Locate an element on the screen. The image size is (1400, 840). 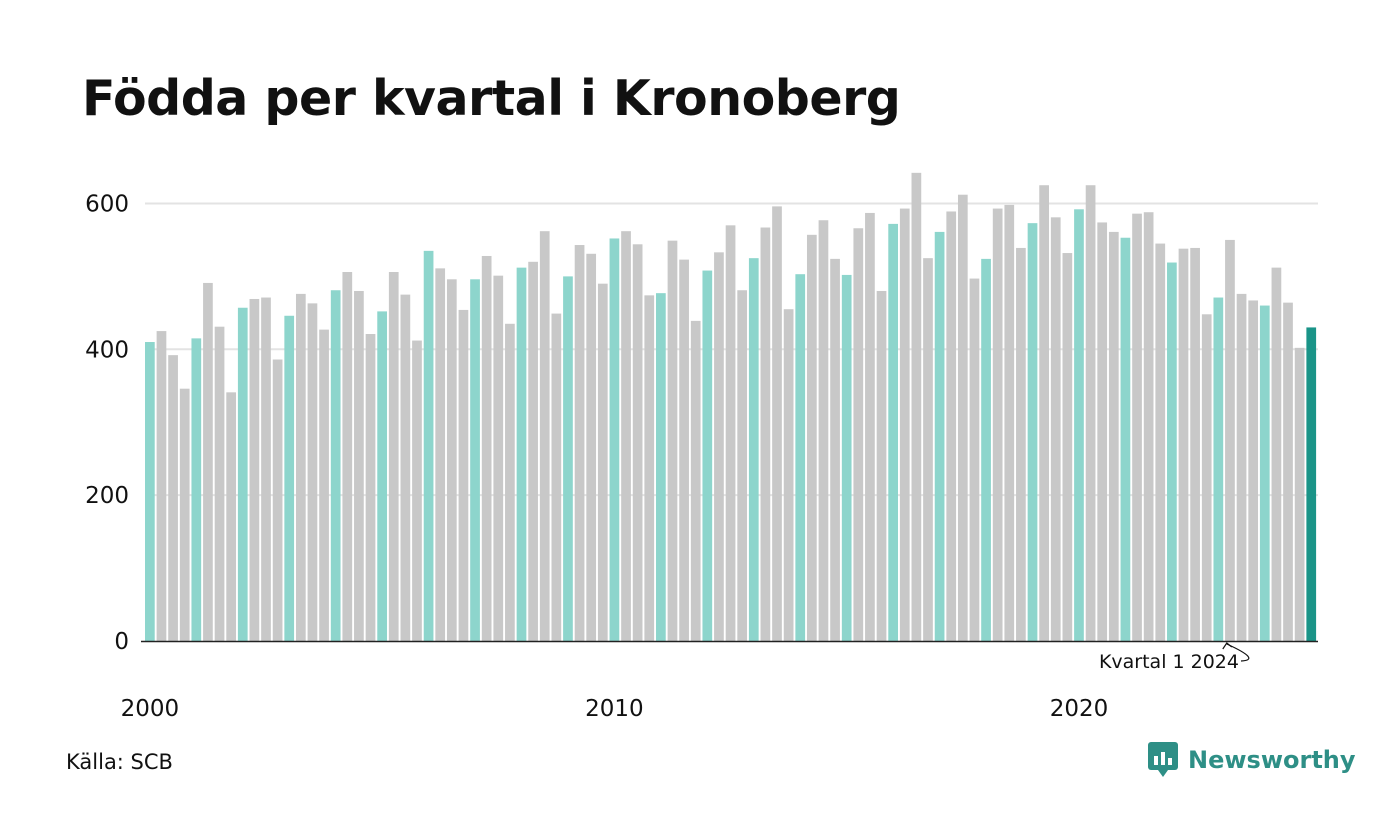
chart-title: Födda per kvartal i Kronoberg is located at coordinates (491, 98).